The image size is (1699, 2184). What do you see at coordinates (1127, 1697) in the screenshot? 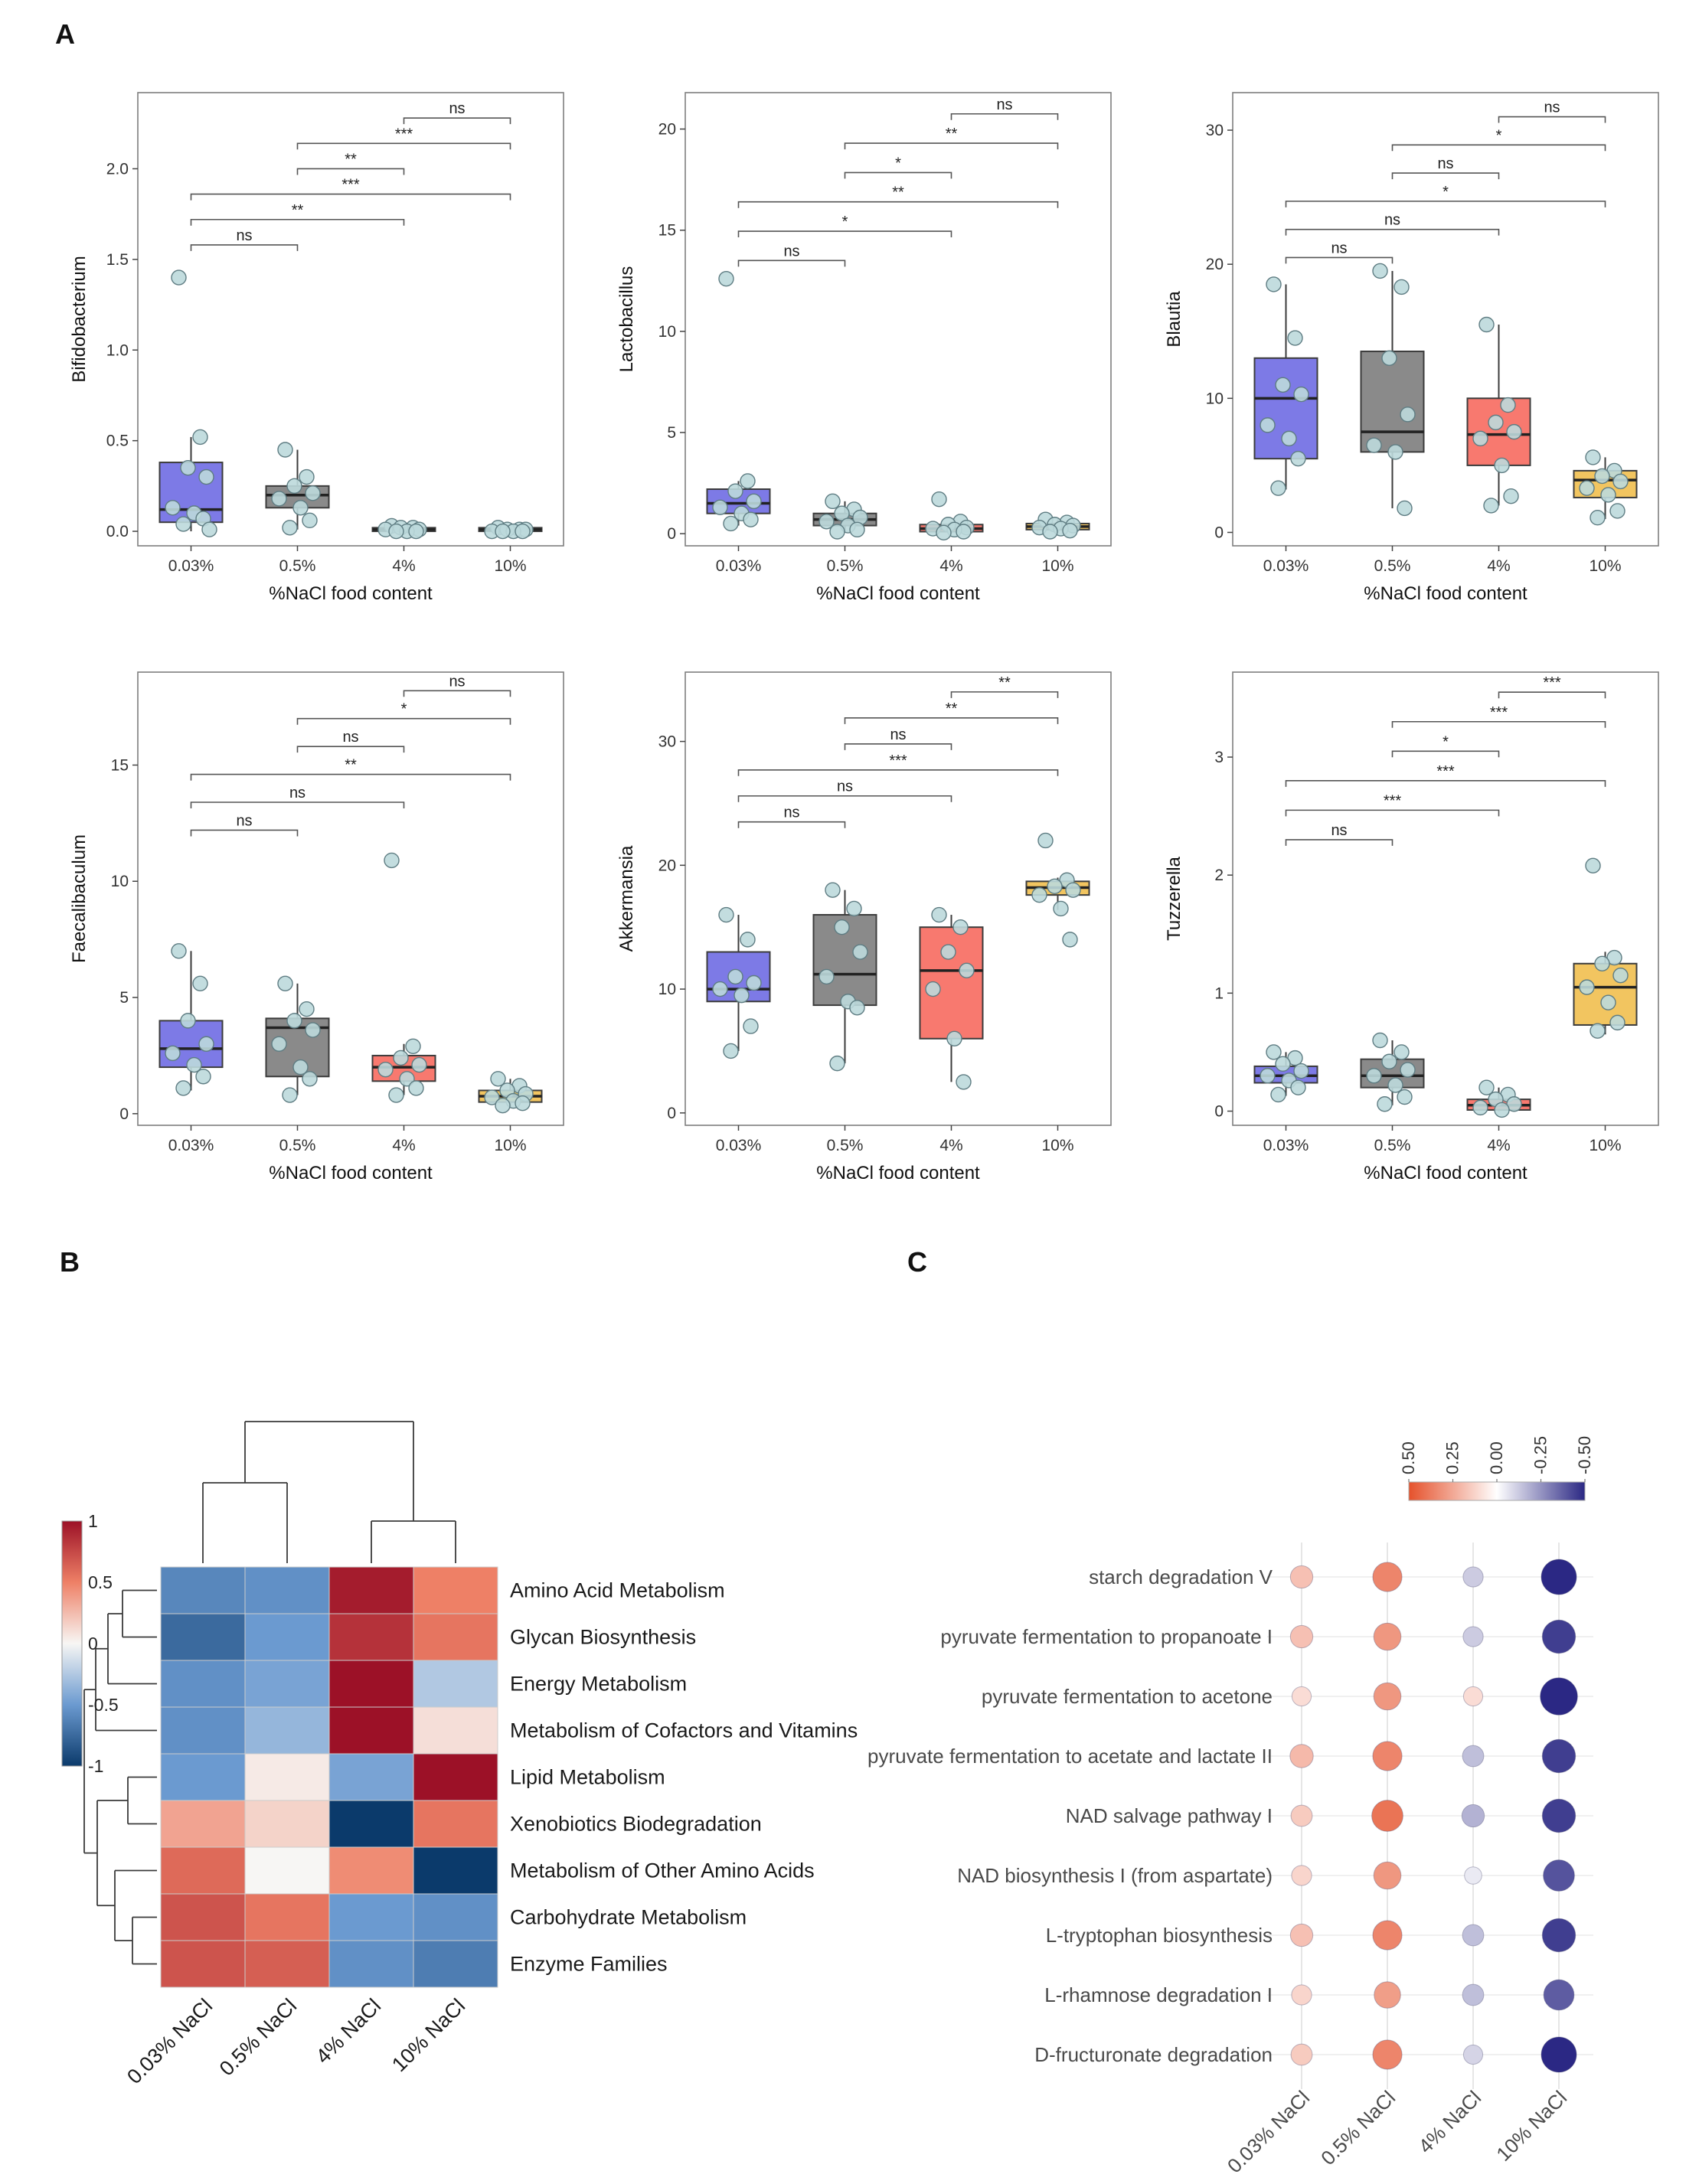
I see `dot-row-label: pyruvate fermentation to acetone` at bounding box center [1127, 1697].